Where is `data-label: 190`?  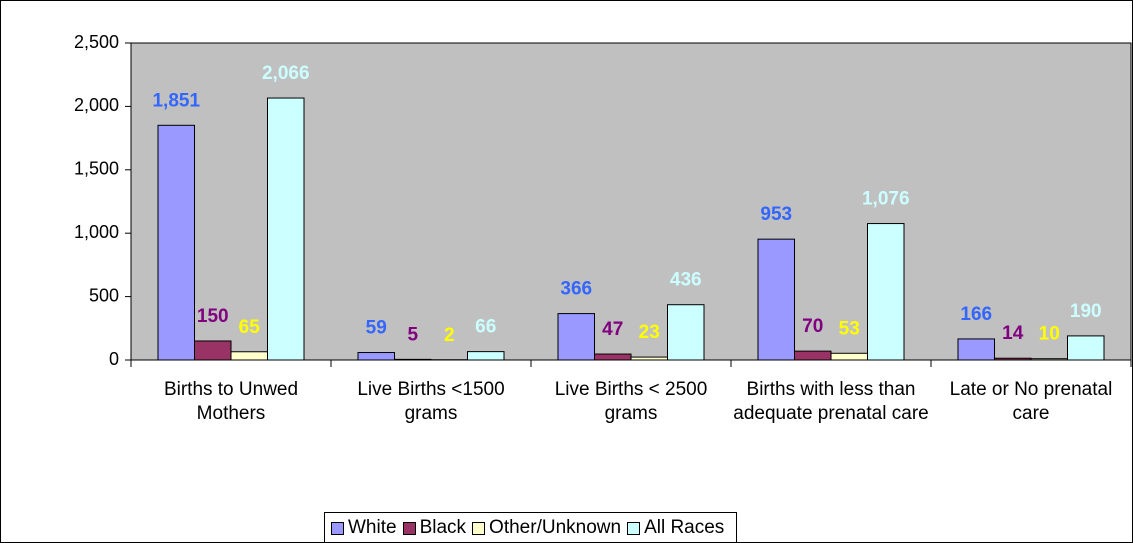 data-label: 190 is located at coordinates (1086, 311).